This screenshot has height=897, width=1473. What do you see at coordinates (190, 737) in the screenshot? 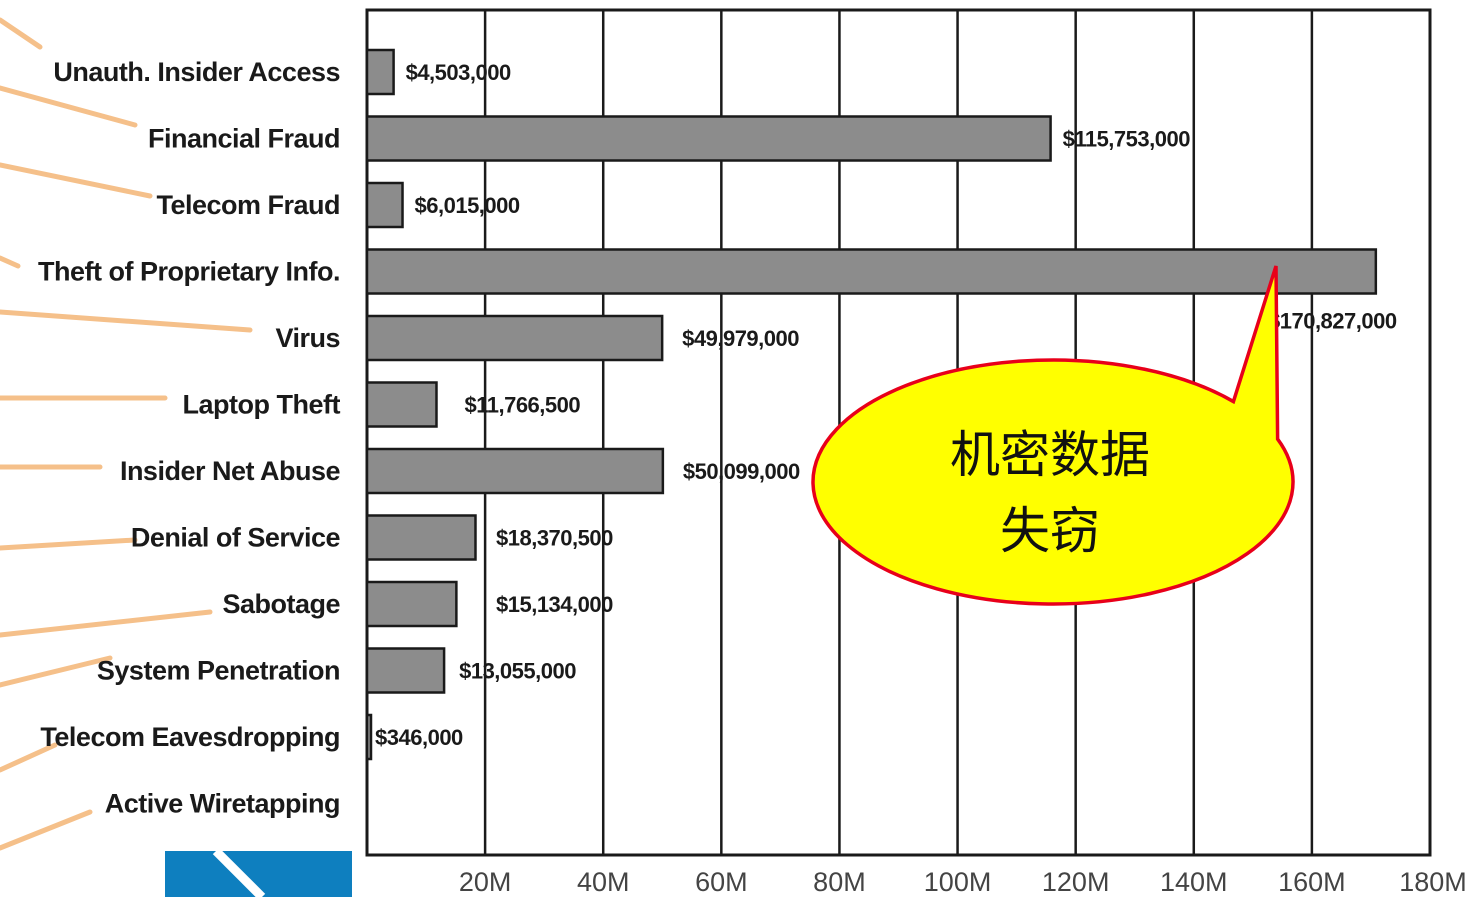
I see `category-label: Telecom Eavesdropping` at bounding box center [190, 737].